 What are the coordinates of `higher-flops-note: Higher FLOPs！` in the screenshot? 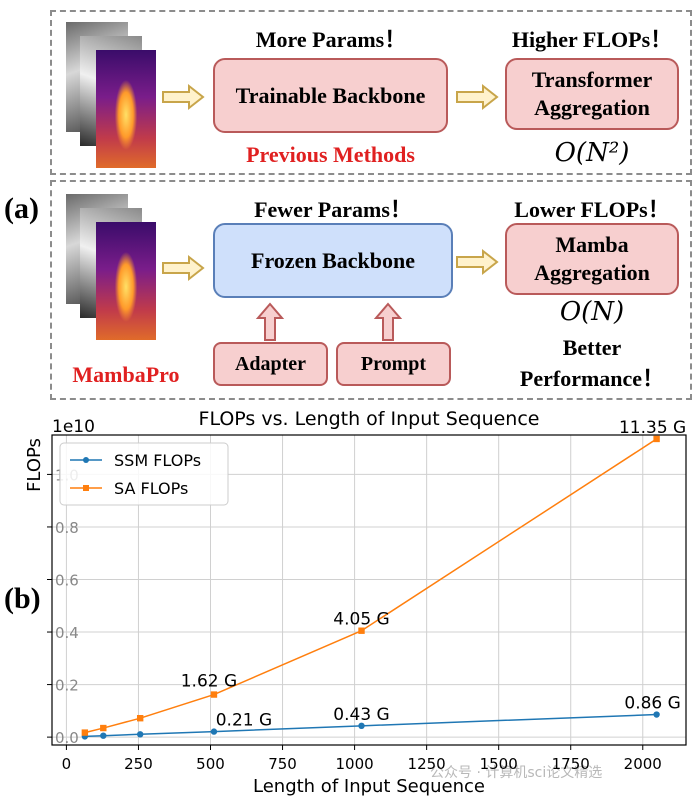 It's located at (592, 39).